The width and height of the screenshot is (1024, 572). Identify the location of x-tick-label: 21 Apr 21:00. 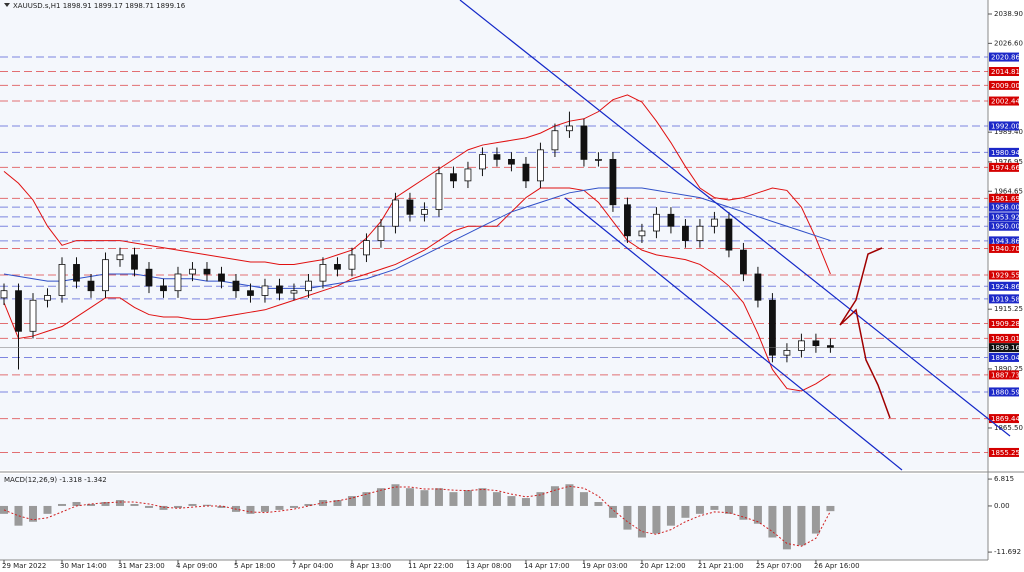
(721, 566).